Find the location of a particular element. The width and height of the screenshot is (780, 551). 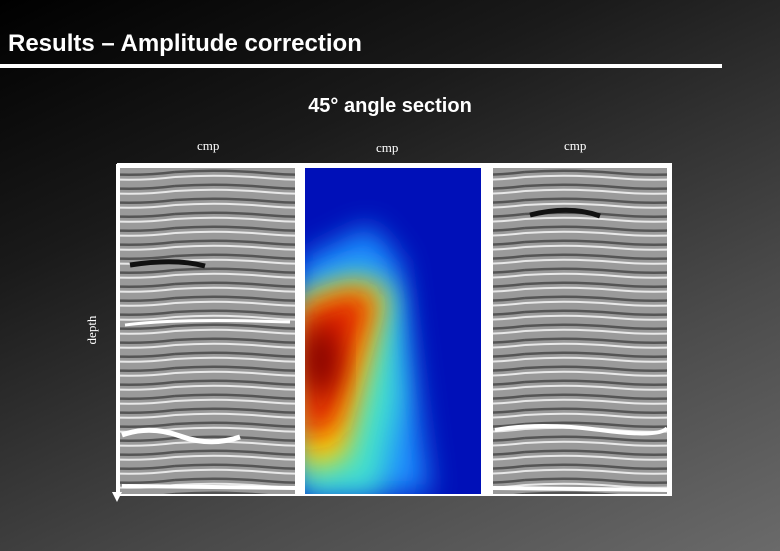

amplitude-panel is located at coordinates (393, 331).